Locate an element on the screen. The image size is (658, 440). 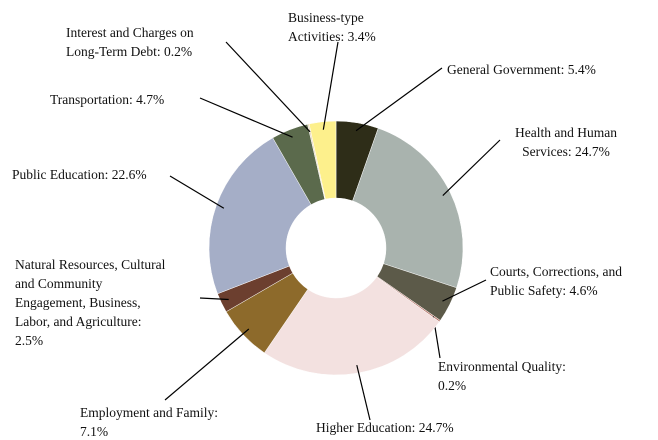
slice-label: General Government: 5.4% is located at coordinates (521, 69).